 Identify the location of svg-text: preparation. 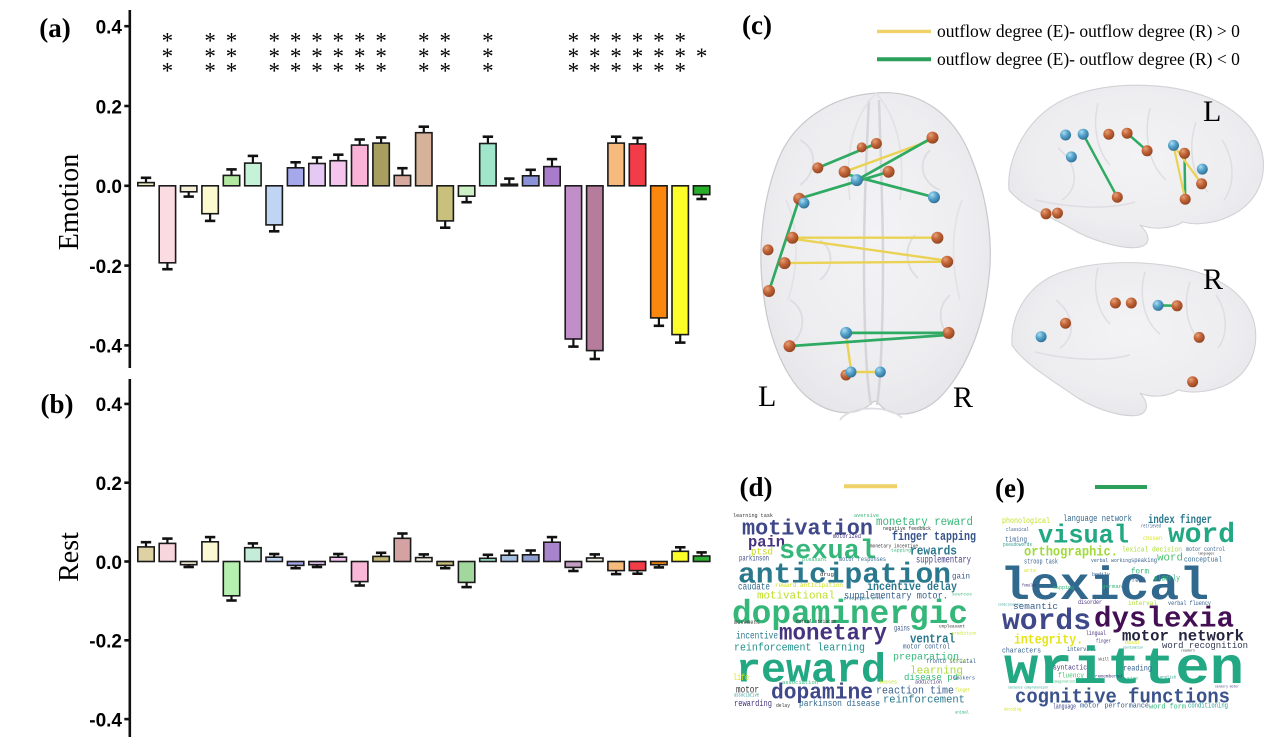
(926, 657).